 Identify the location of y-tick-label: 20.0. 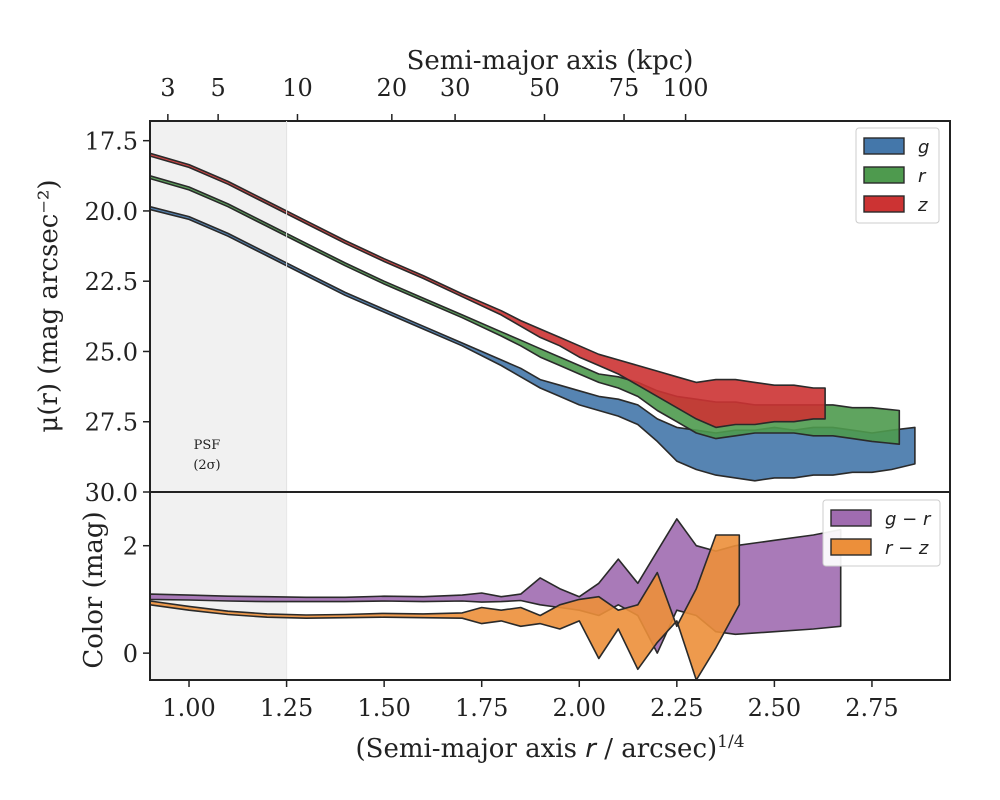
(111, 212).